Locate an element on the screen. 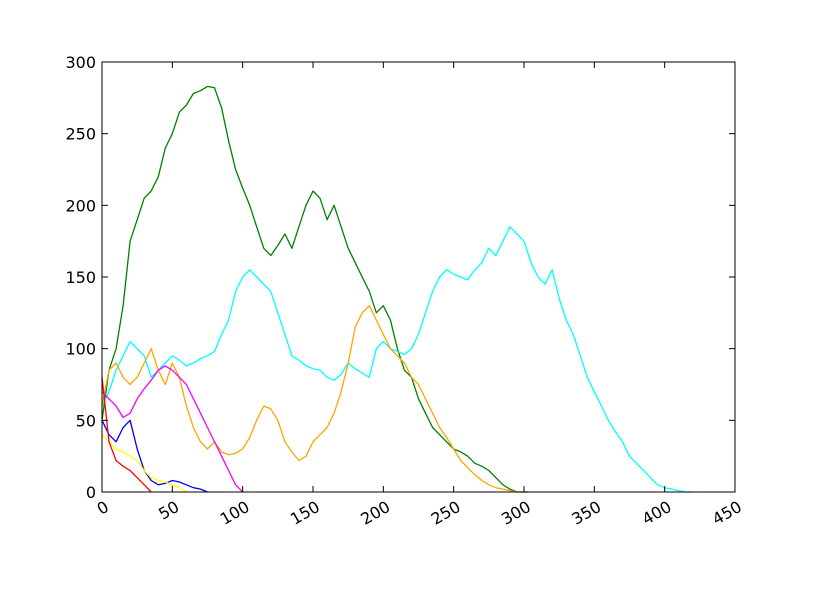  y-tick-label: 100 is located at coordinates (80, 349).